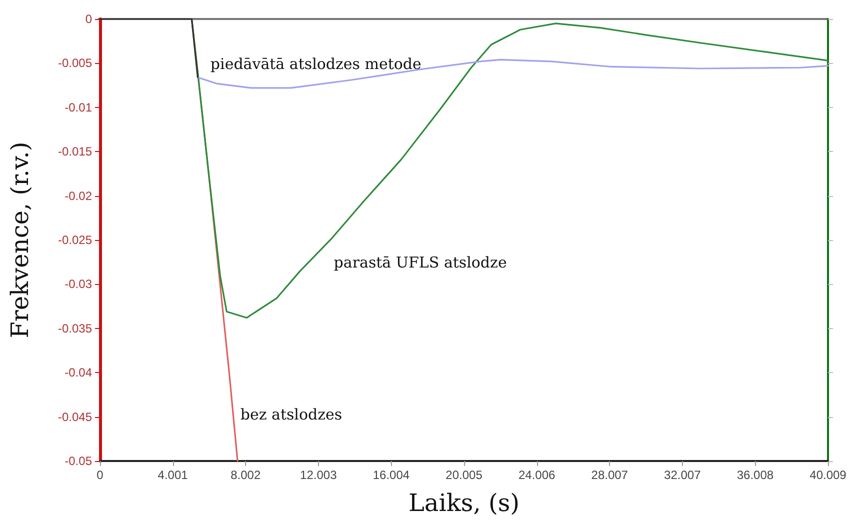 The image size is (850, 520). What do you see at coordinates (75, 240) in the screenshot?
I see `y-tick-label: -0.025` at bounding box center [75, 240].